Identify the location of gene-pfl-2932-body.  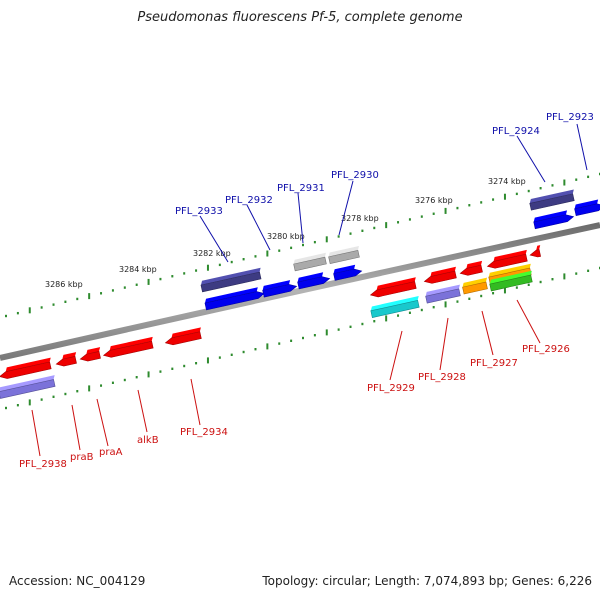
(280, 291).